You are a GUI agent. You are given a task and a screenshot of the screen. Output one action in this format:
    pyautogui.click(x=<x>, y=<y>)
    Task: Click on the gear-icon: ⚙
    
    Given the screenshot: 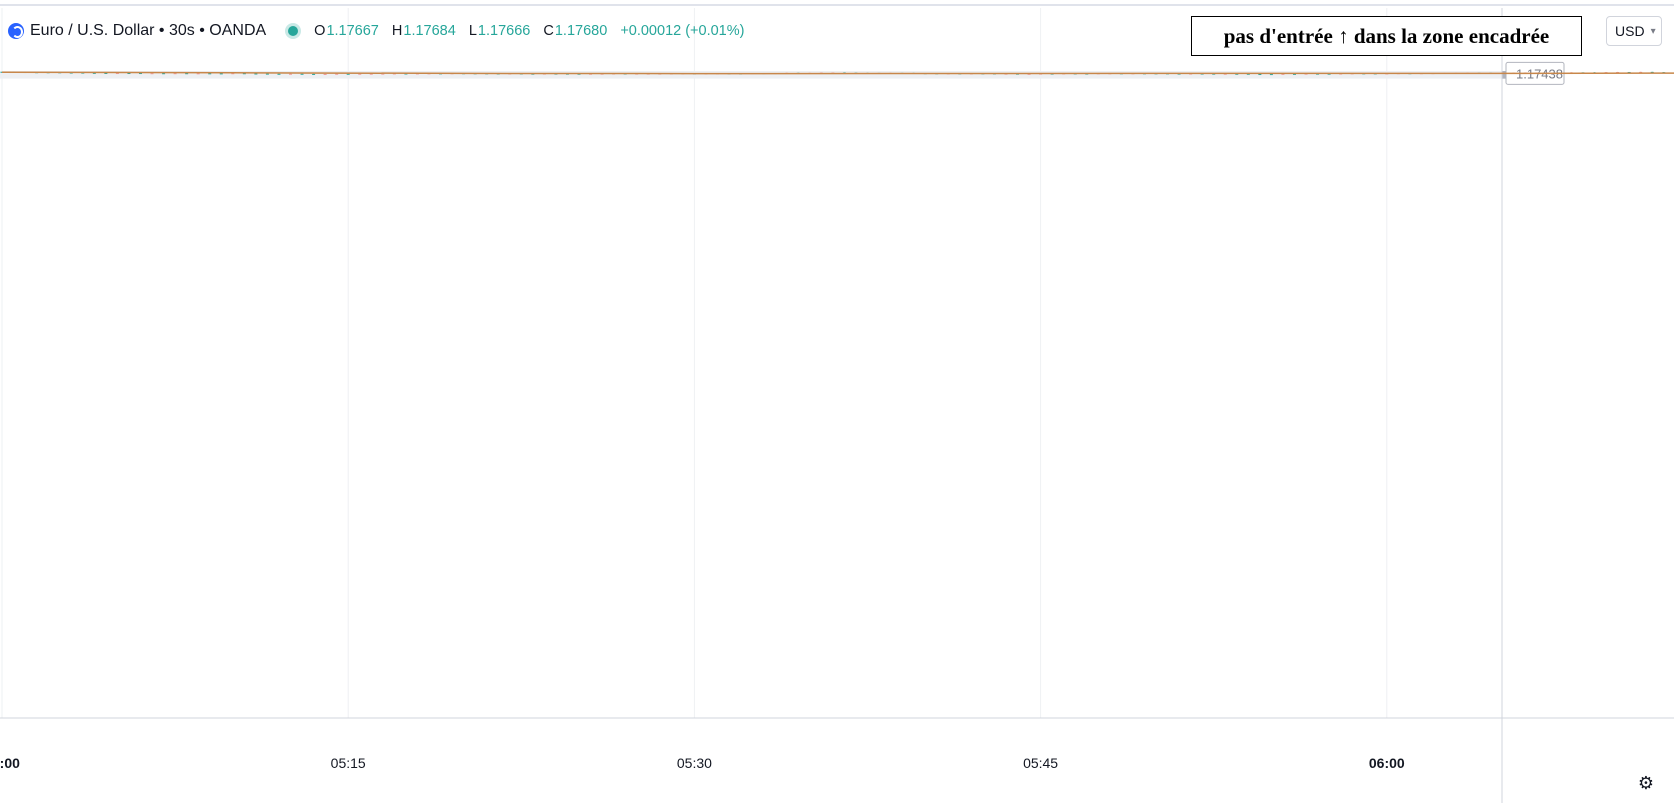 What is the action you would take?
    pyautogui.click(x=1646, y=782)
    